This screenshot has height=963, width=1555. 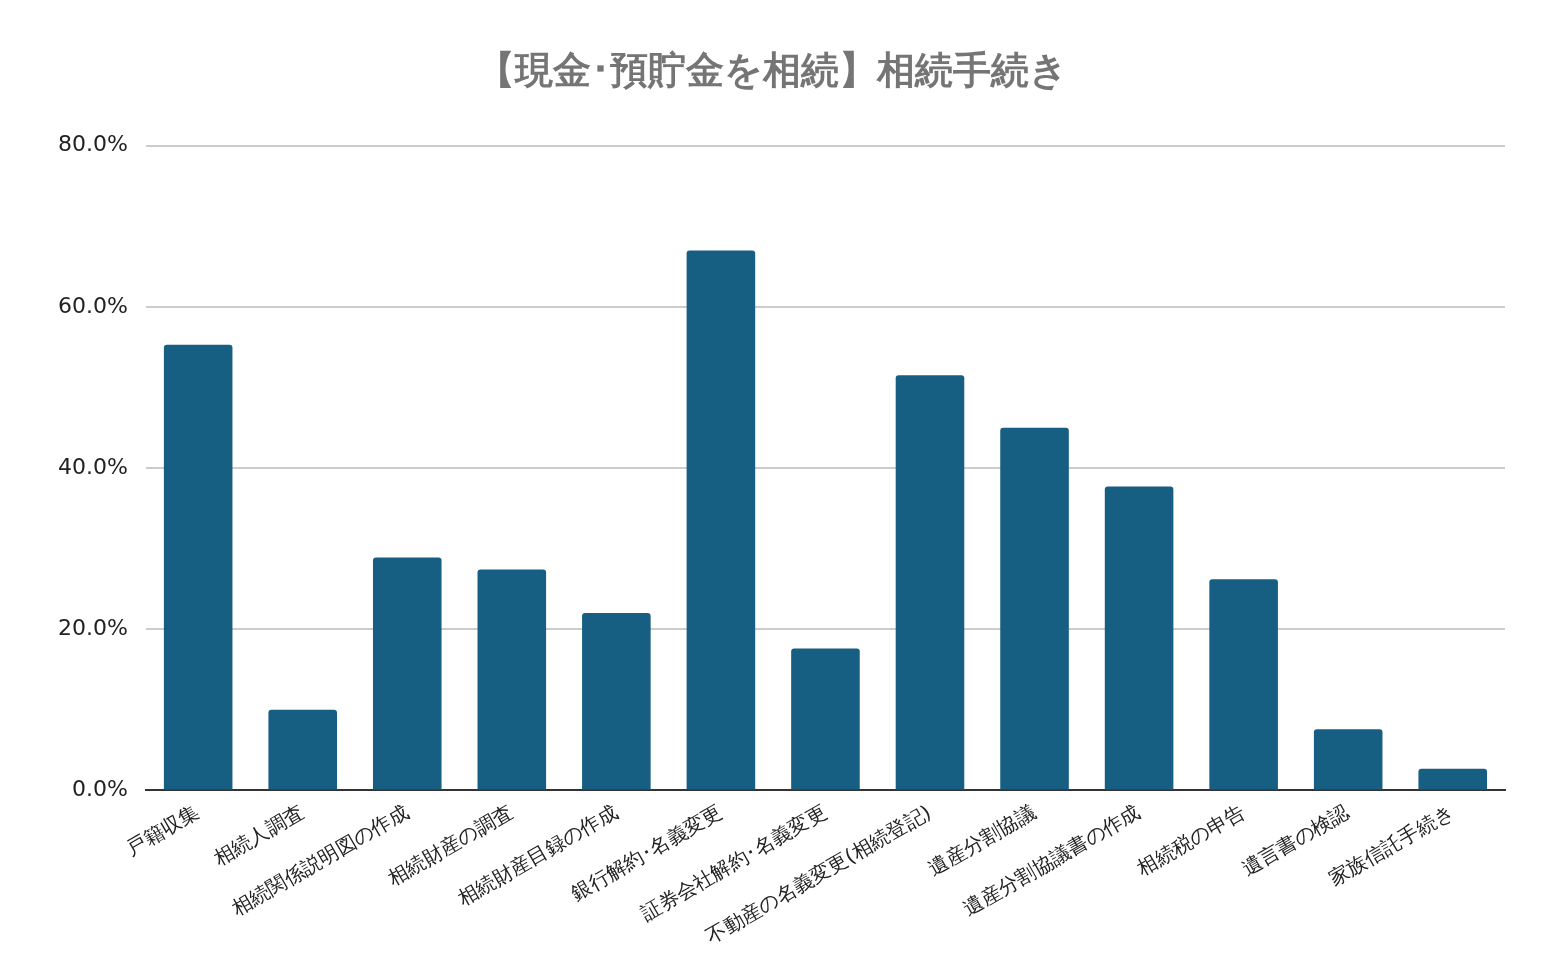 What do you see at coordinates (93, 627) in the screenshot?
I see `y-tick-label: 20.0%` at bounding box center [93, 627].